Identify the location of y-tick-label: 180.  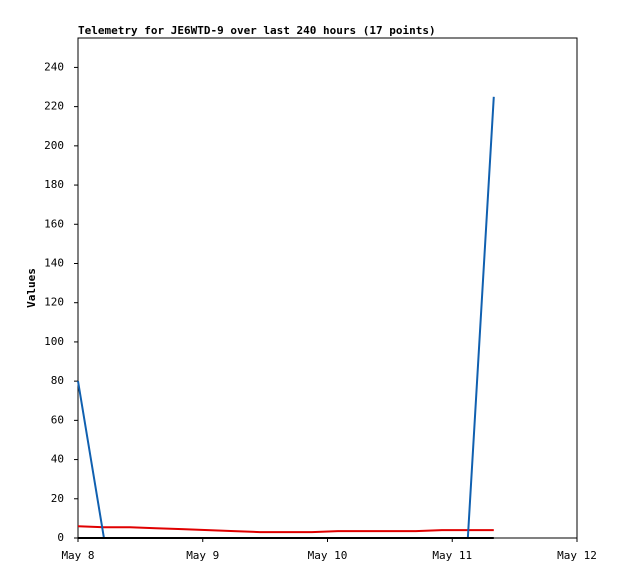
(54, 184).